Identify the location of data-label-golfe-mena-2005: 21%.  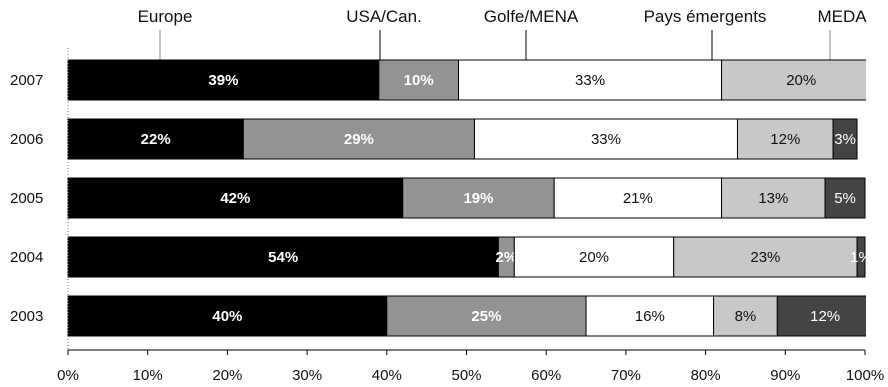
(638, 198).